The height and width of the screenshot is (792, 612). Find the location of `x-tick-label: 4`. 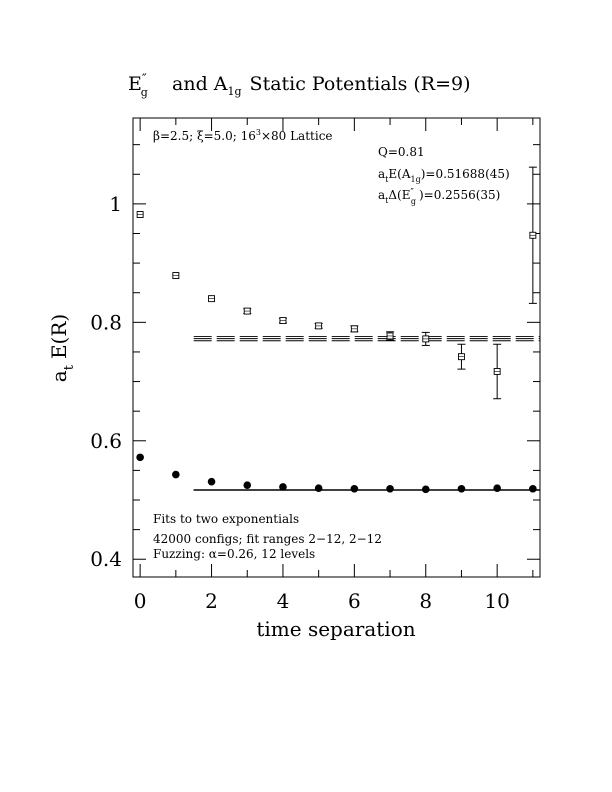

x-tick-label: 4 is located at coordinates (283, 601).